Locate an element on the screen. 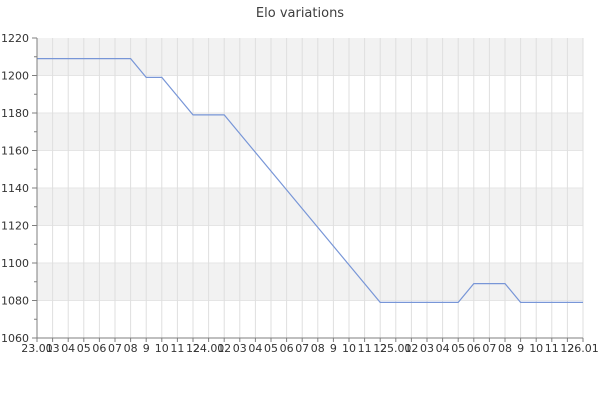 Image resolution: width=600 pixels, height=400 pixels. y-tick-label: 1220 is located at coordinates (15, 38).